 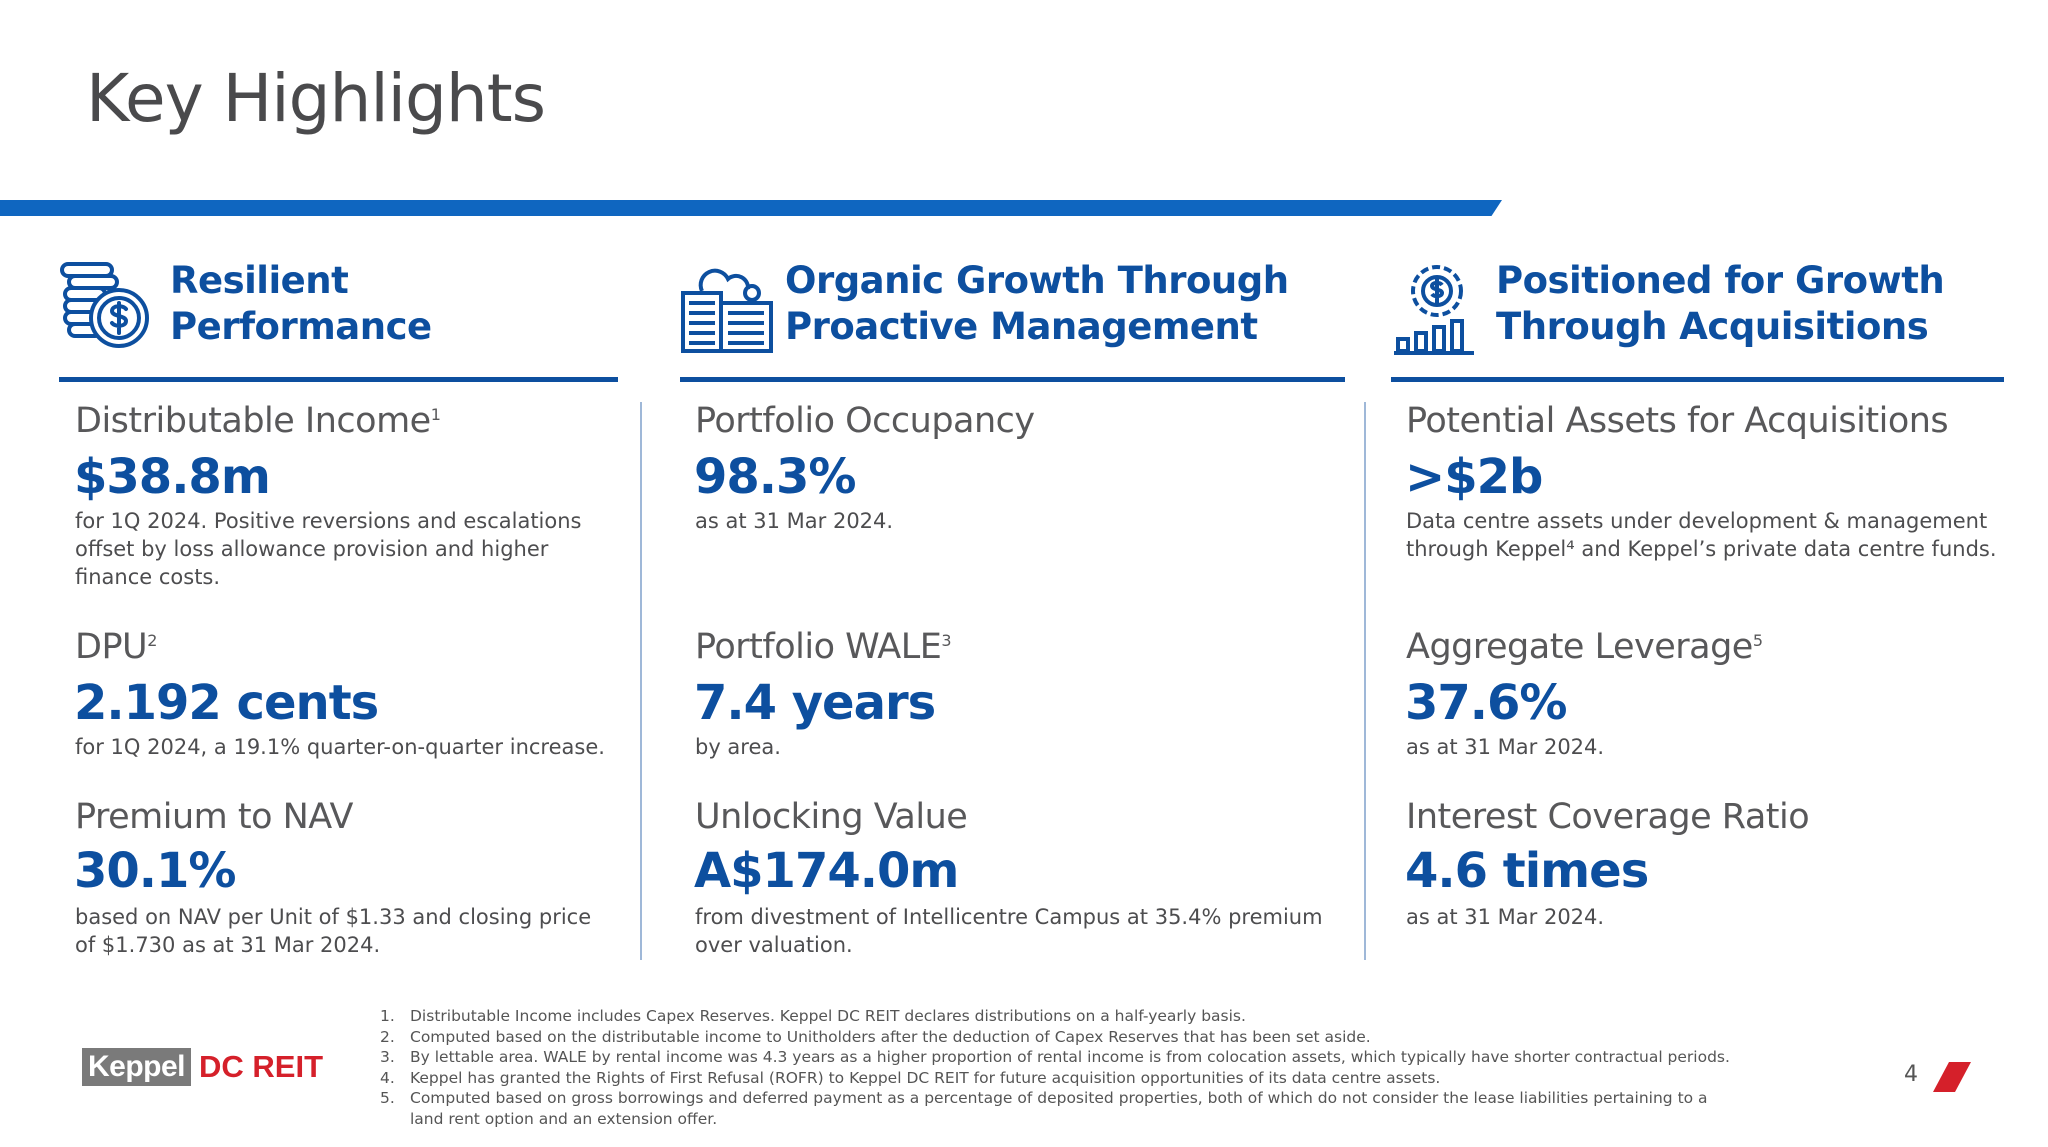 I want to click on keppel-dc-reit-logo: Keppel DC REIT, so click(x=202, y=1067).